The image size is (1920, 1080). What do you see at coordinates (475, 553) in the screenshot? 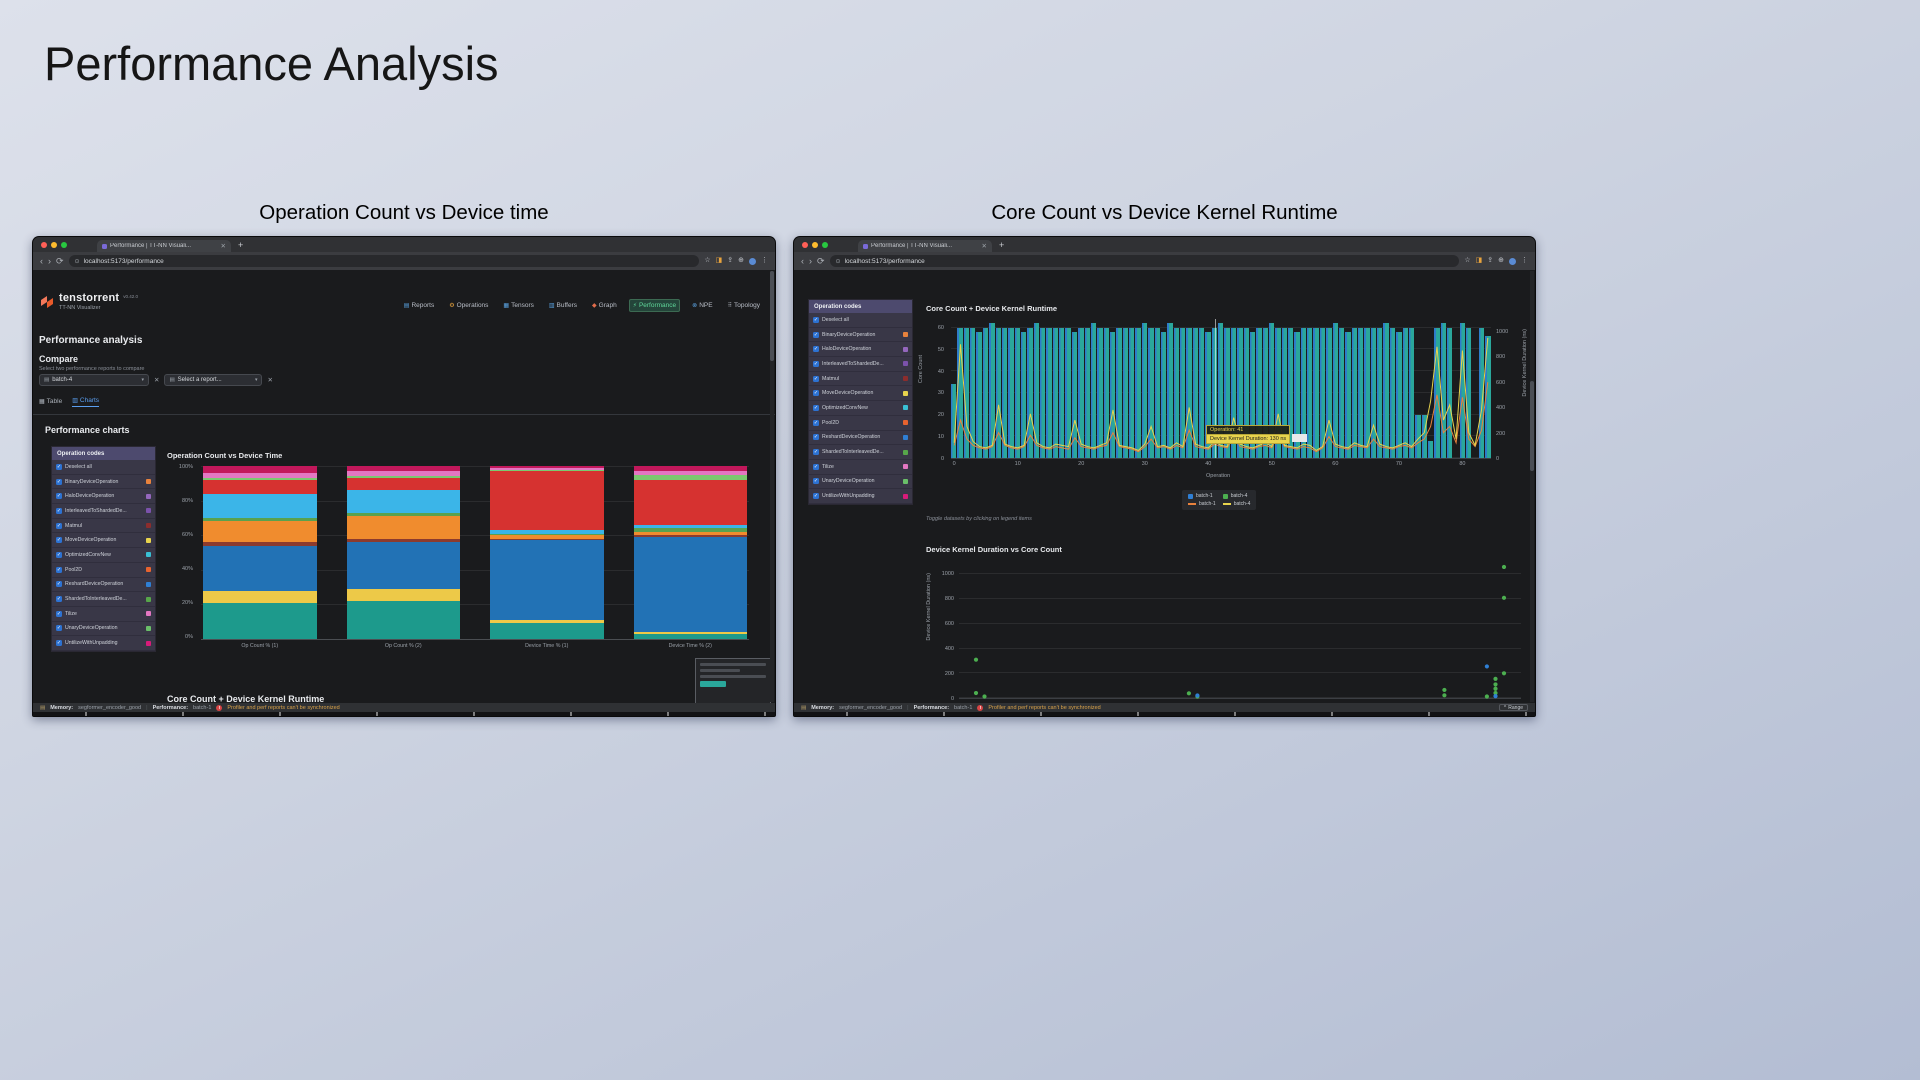
I see `chart1-plot` at bounding box center [475, 553].